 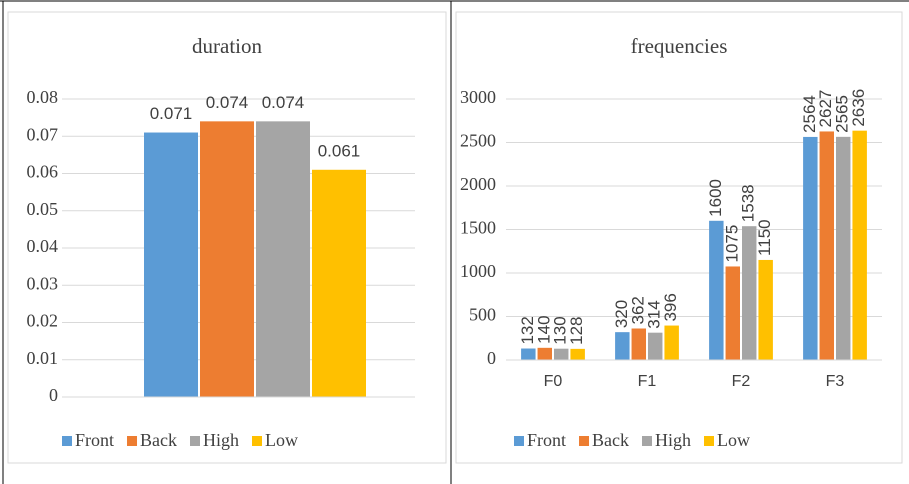 What do you see at coordinates (647, 381) in the screenshot?
I see `x-tick-label: F1` at bounding box center [647, 381].